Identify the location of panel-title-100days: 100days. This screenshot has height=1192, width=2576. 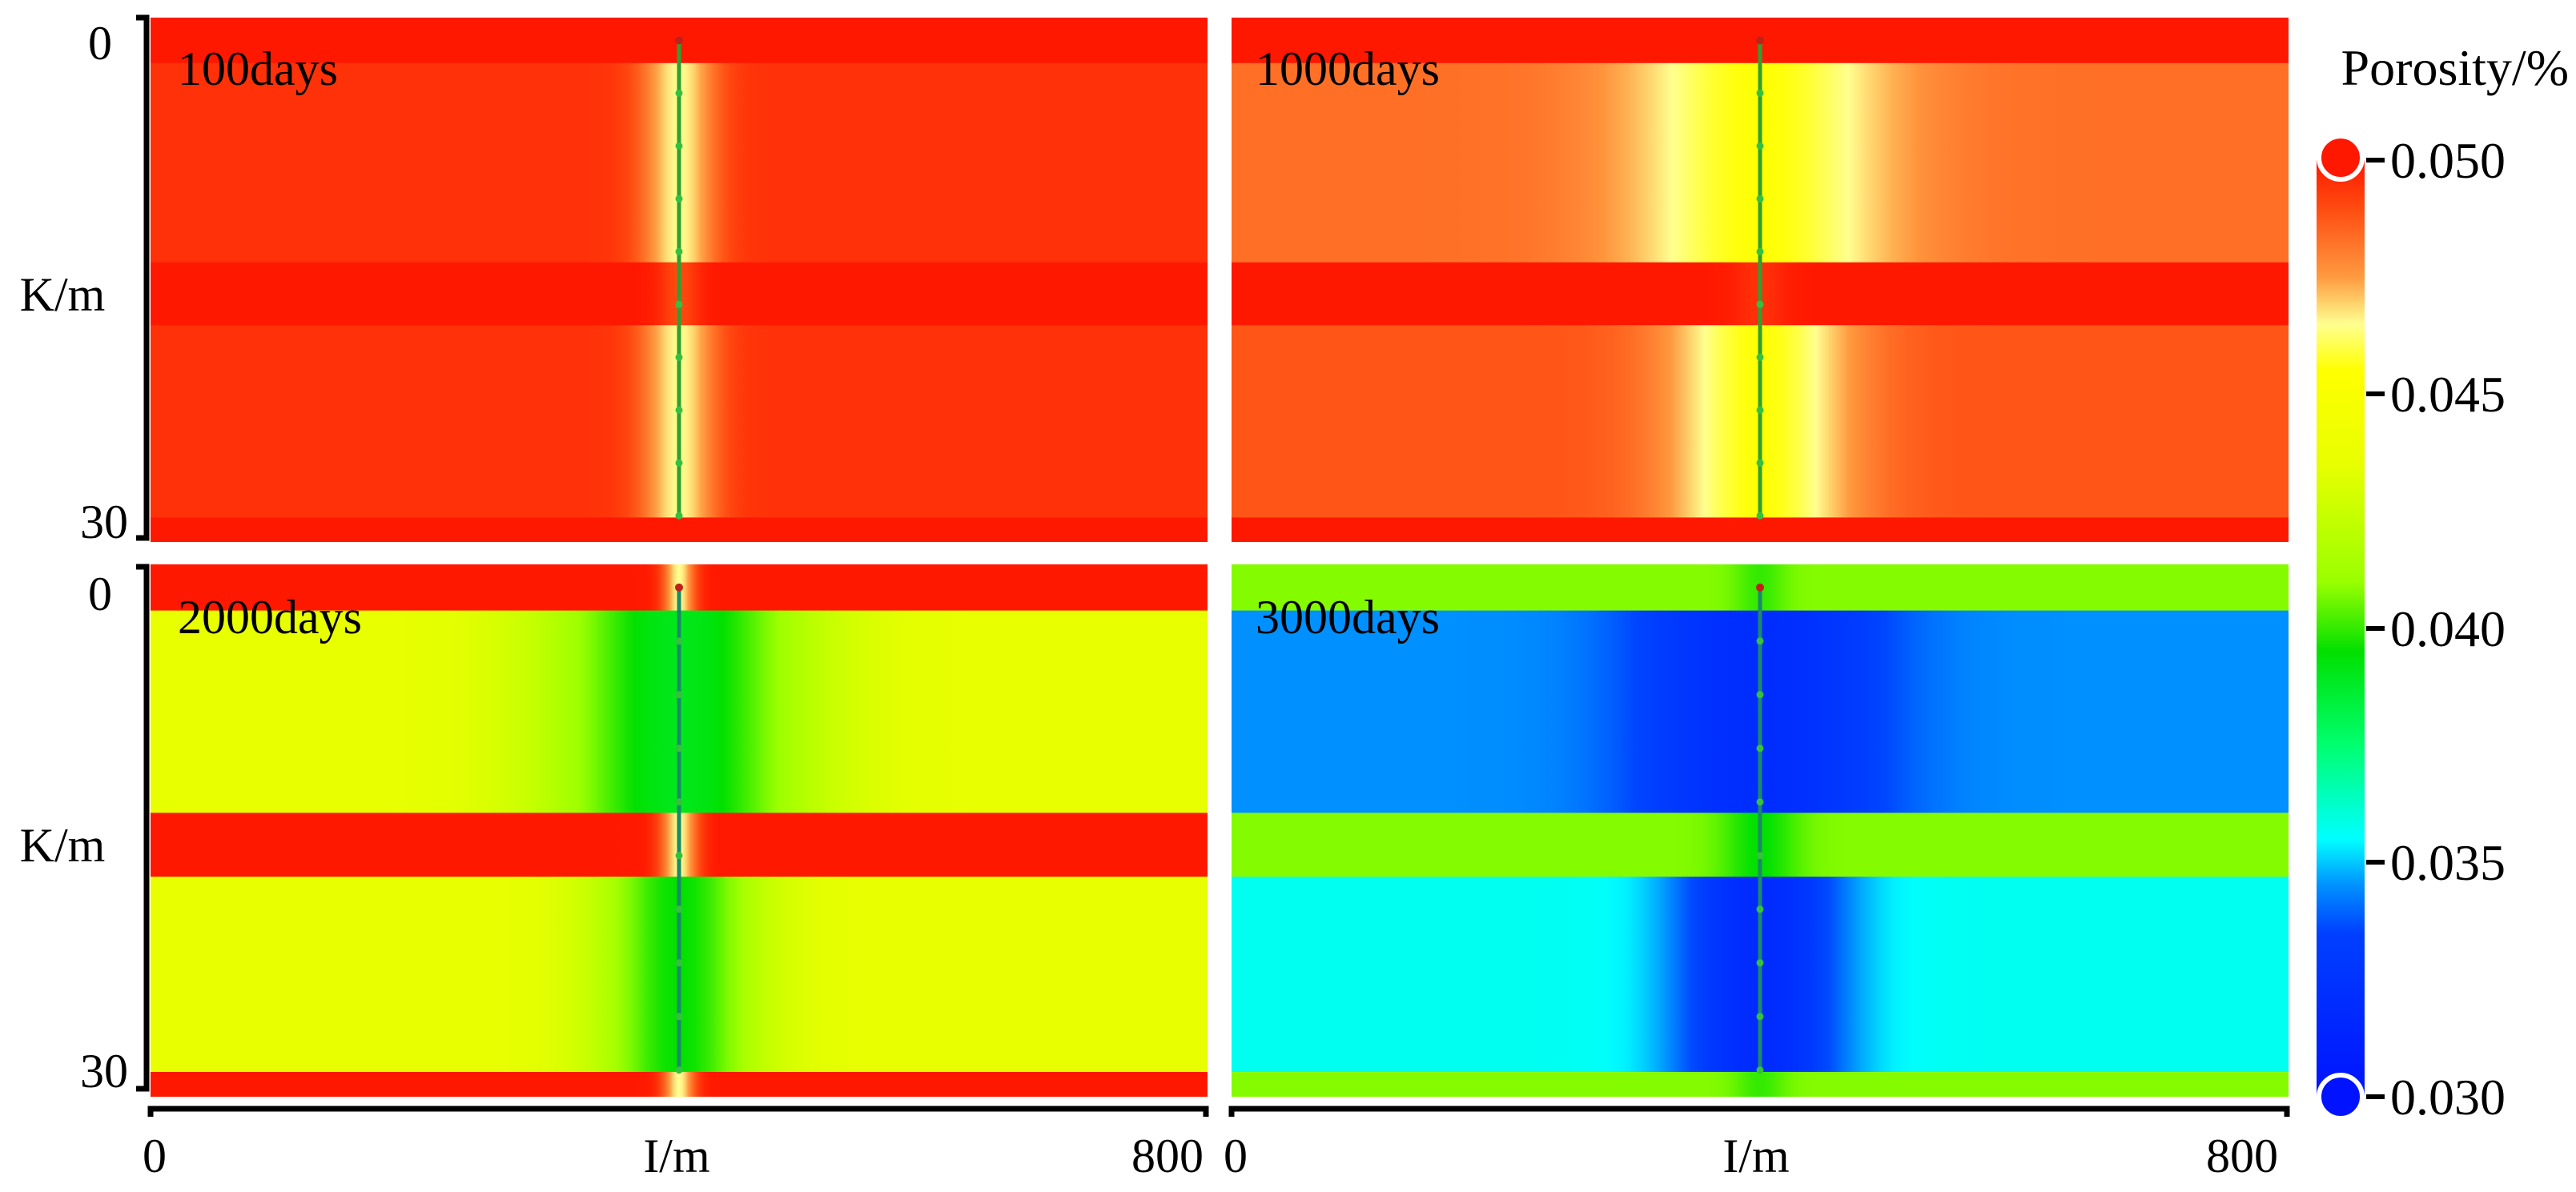
(258, 69).